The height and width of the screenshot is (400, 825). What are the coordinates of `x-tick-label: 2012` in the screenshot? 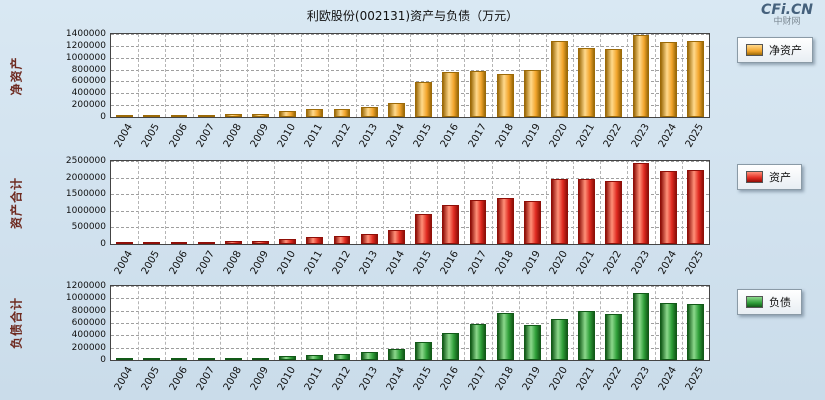 It's located at (341, 136).